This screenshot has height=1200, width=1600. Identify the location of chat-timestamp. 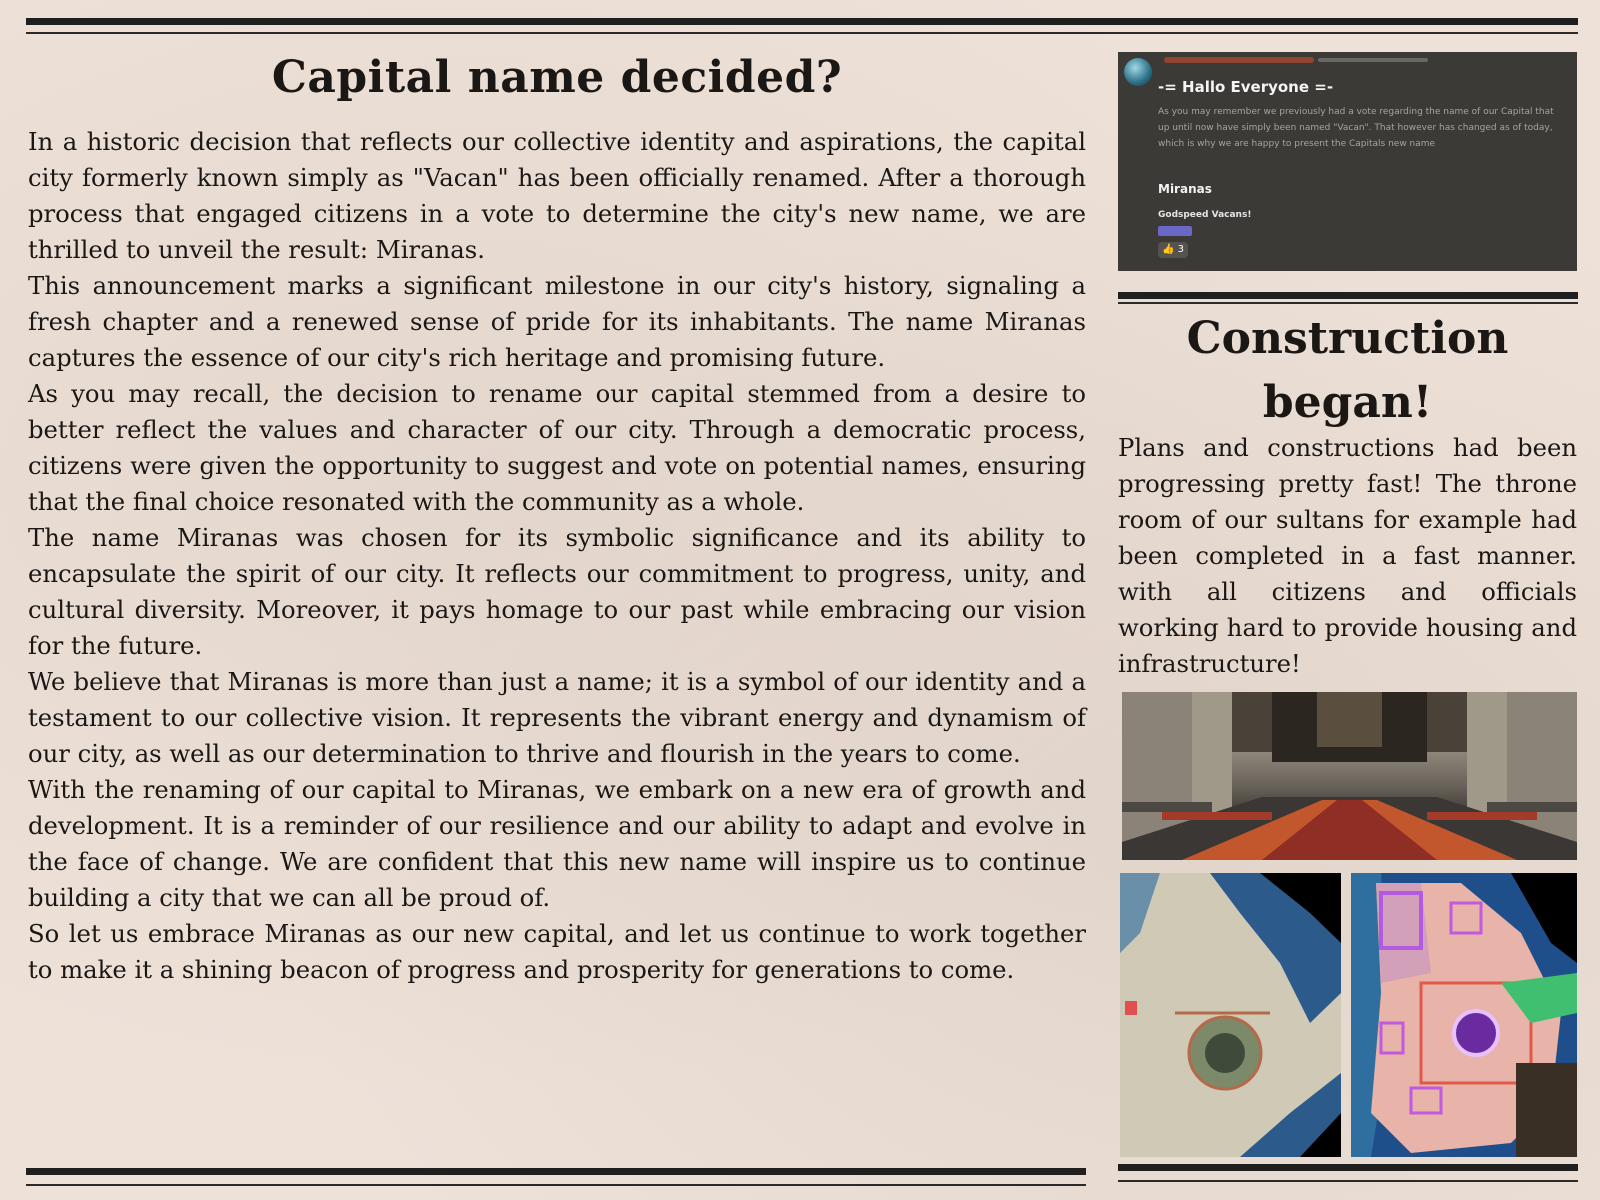
(1373, 60).